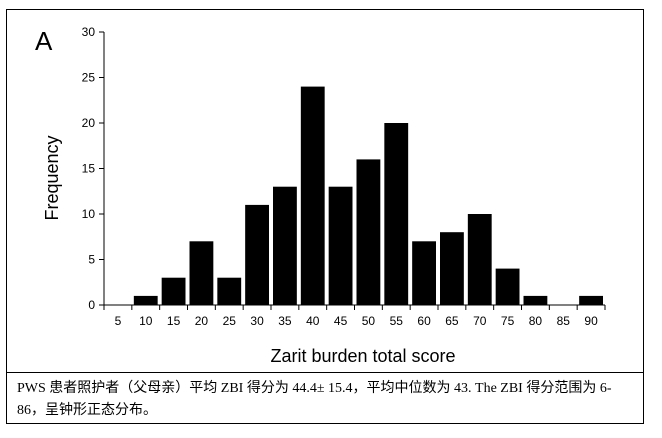 The image size is (662, 438). Describe the element at coordinates (564, 321) in the screenshot. I see `x-tick-label: 85` at that location.